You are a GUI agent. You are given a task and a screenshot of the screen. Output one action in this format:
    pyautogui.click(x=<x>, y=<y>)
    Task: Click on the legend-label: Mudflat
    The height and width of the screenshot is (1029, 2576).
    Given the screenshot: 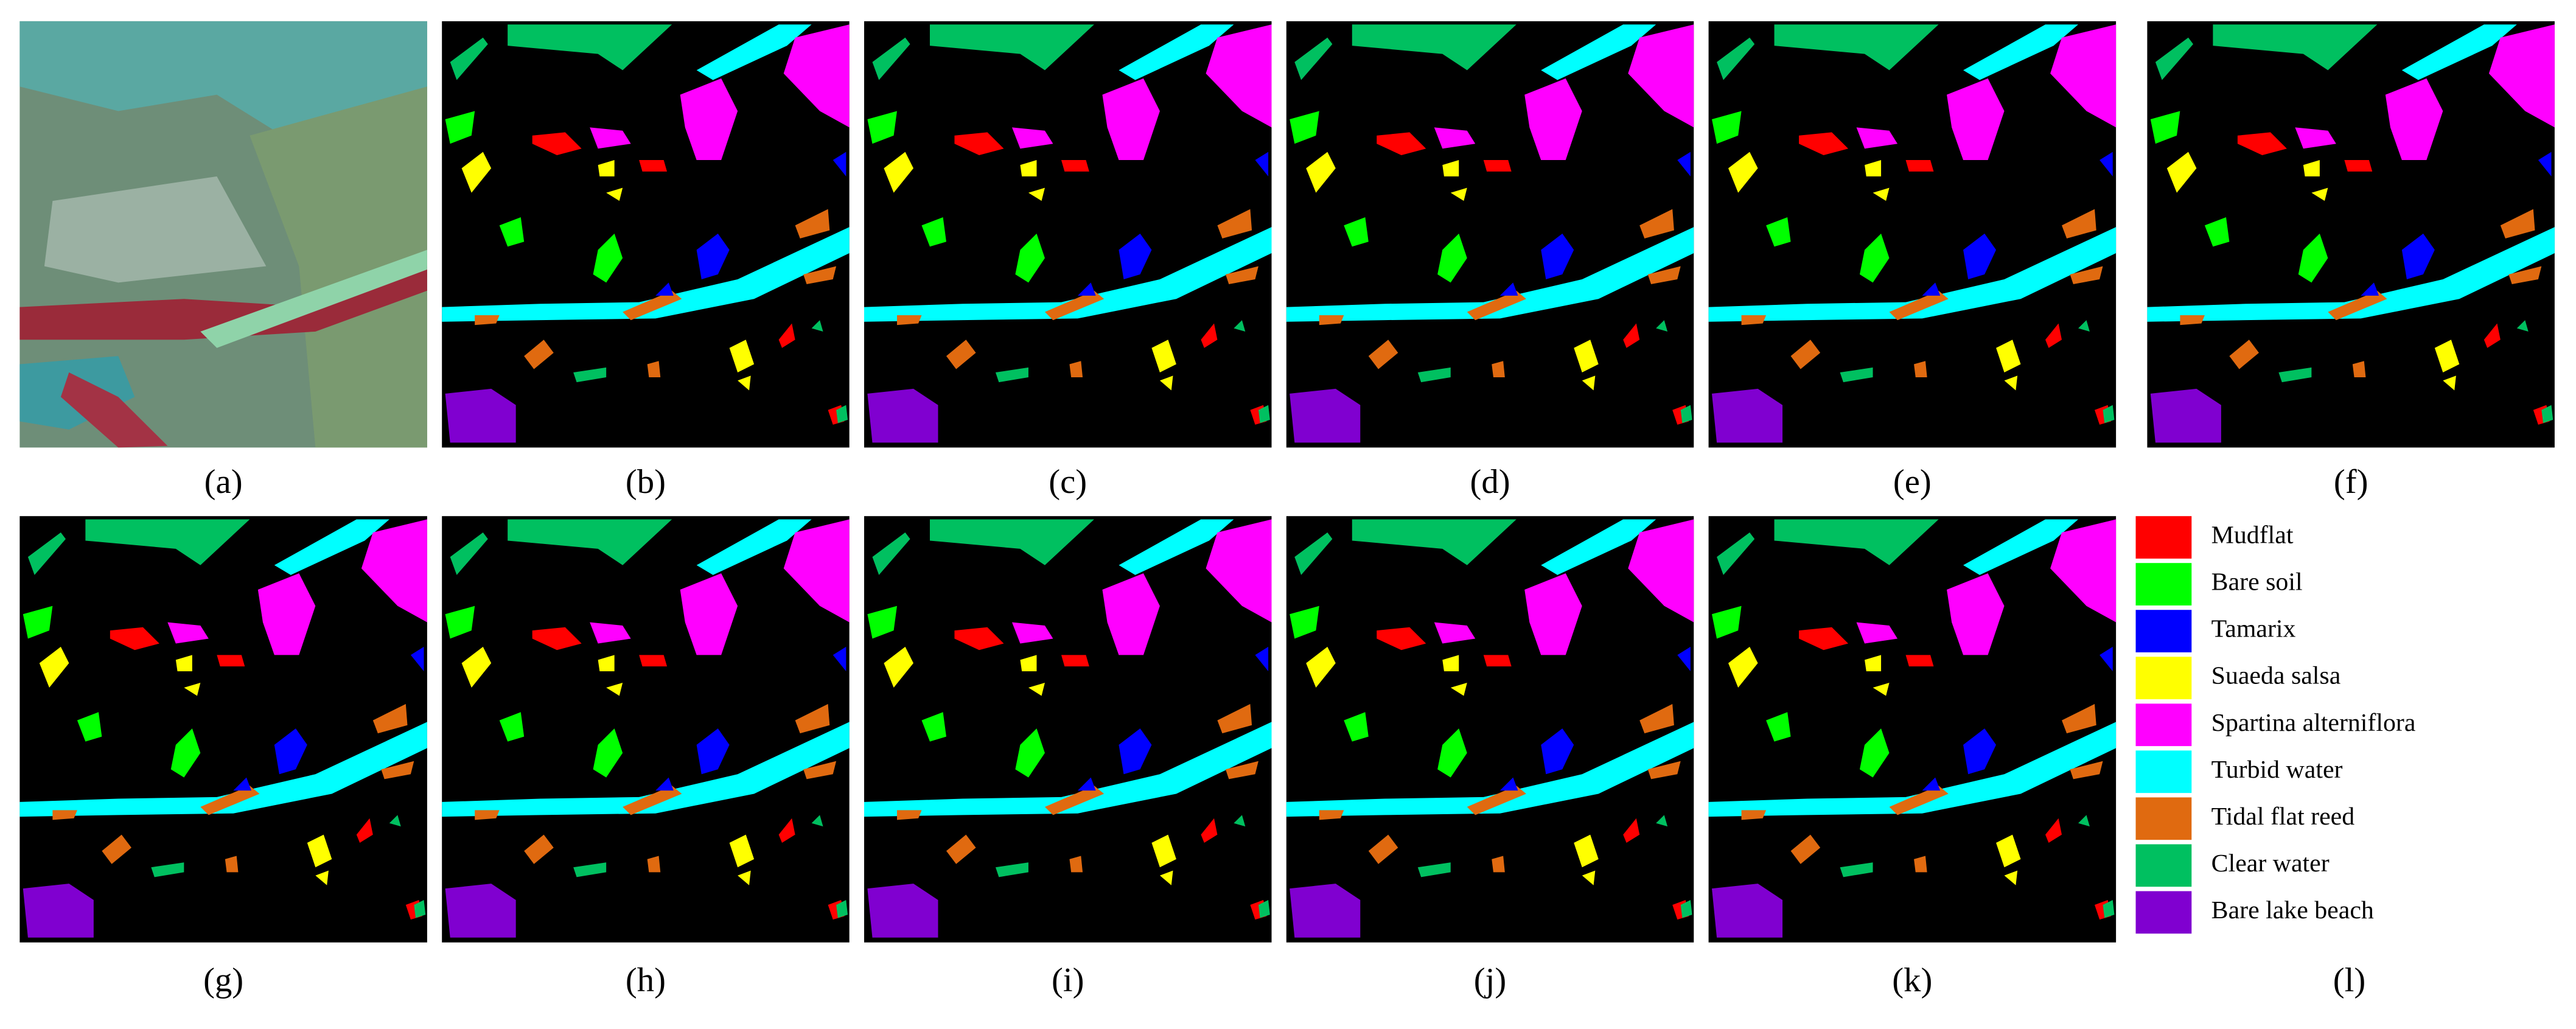 What is the action you would take?
    pyautogui.click(x=2252, y=535)
    